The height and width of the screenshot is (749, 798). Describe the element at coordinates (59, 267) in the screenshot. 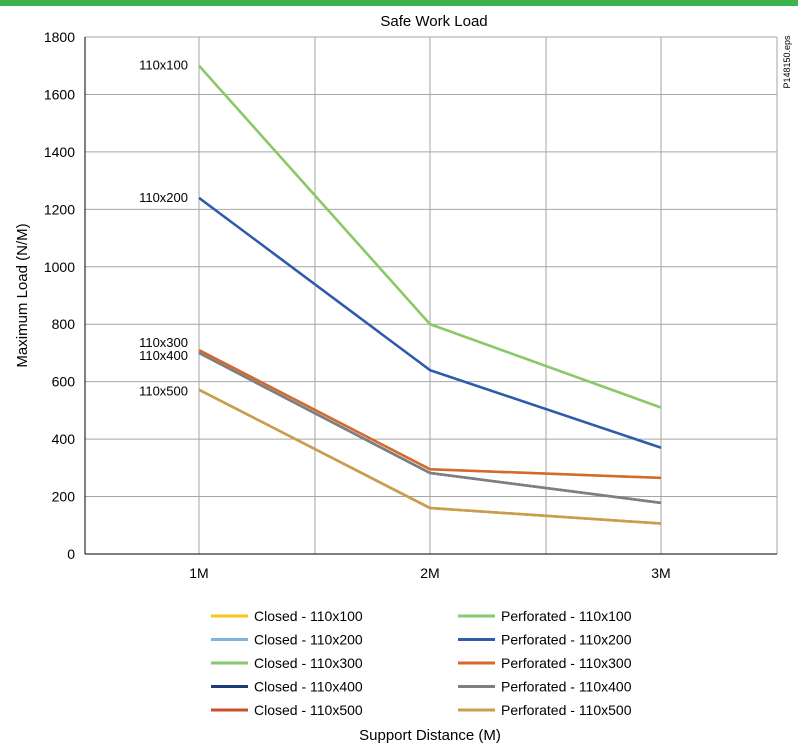

I see `y-tick-label: 1000` at that location.